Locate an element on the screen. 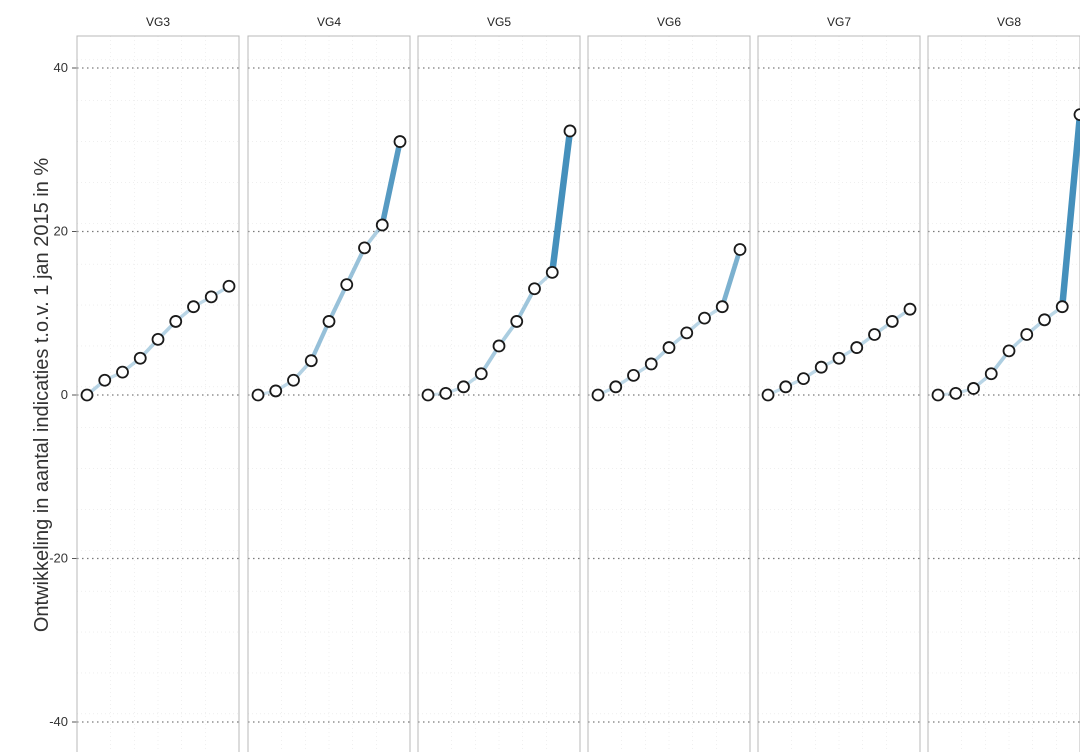 This screenshot has height=752, width=1080. y-tick-label: -20 is located at coordinates (58, 558).